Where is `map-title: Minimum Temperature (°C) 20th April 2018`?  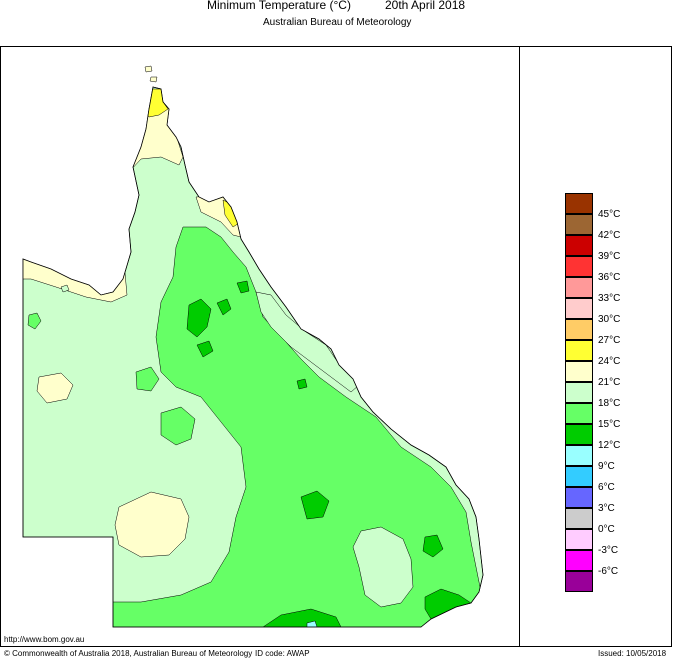
map-title: Minimum Temperature (°C) 20th April 2018 is located at coordinates (337, 7).